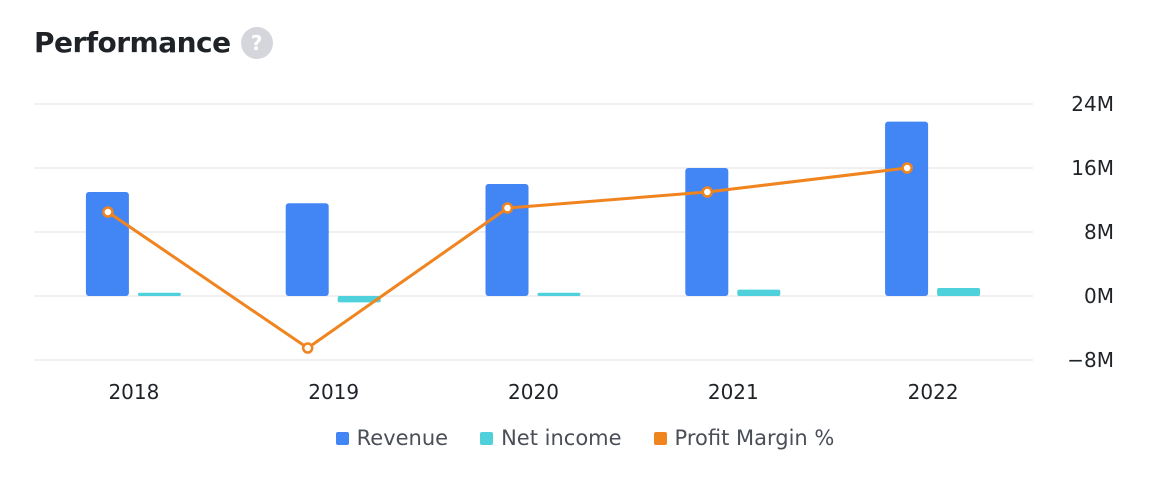 This screenshot has height=496, width=1170. I want to click on x-axis-ticks: 2018 2019 2020 2021 2022, so click(533, 392).